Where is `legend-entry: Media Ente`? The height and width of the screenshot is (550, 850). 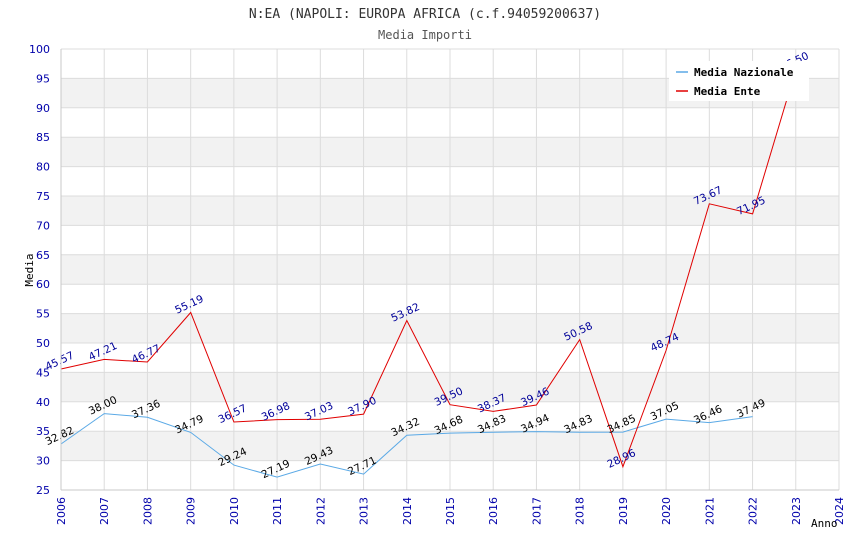 legend-entry: Media Ente is located at coordinates (727, 91).